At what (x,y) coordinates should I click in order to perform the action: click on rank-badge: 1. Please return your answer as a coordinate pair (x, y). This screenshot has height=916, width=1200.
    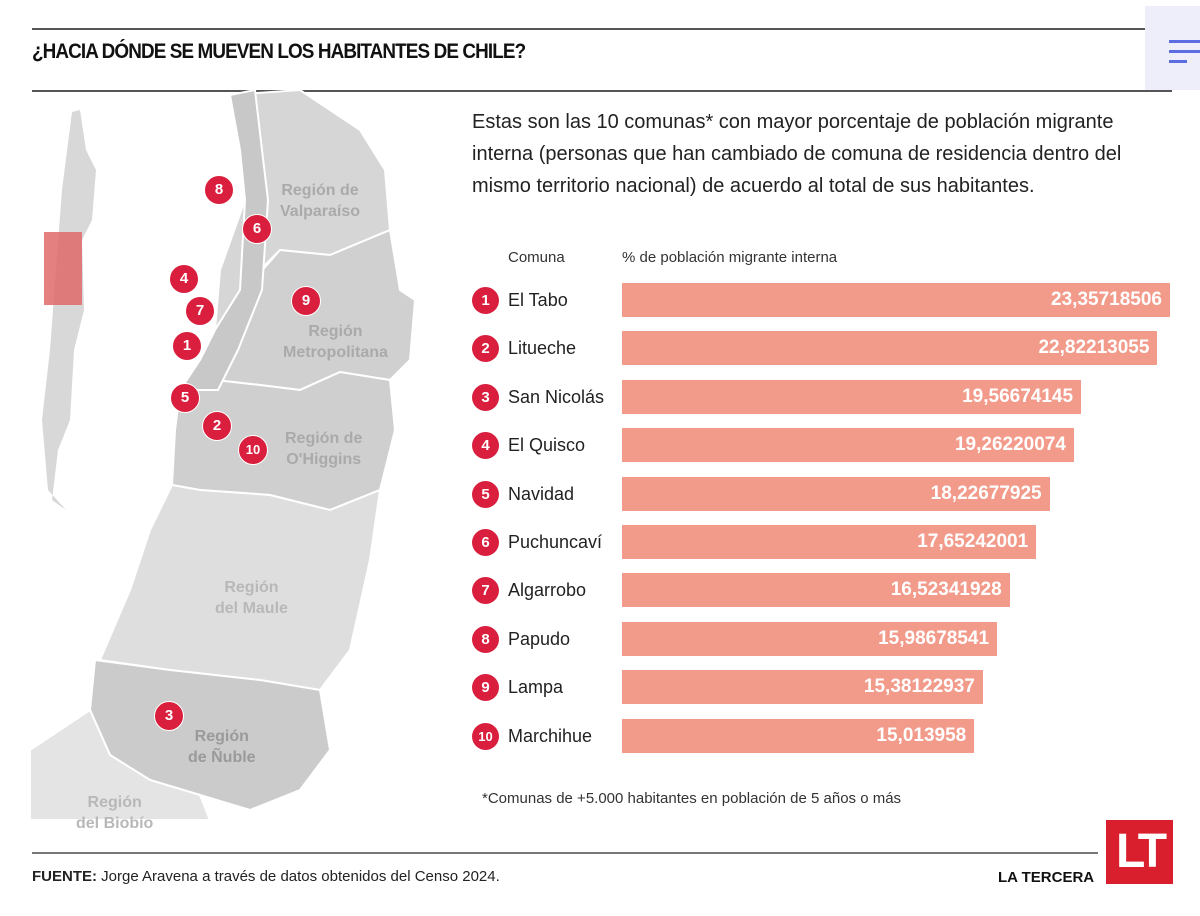
    Looking at the image, I should click on (485, 300).